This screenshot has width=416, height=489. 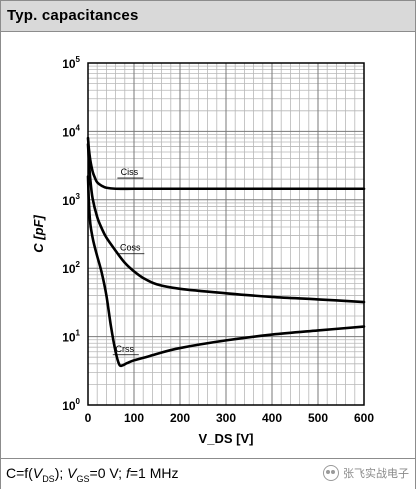 I want to click on x-tick-label: 200, so click(x=180, y=418).